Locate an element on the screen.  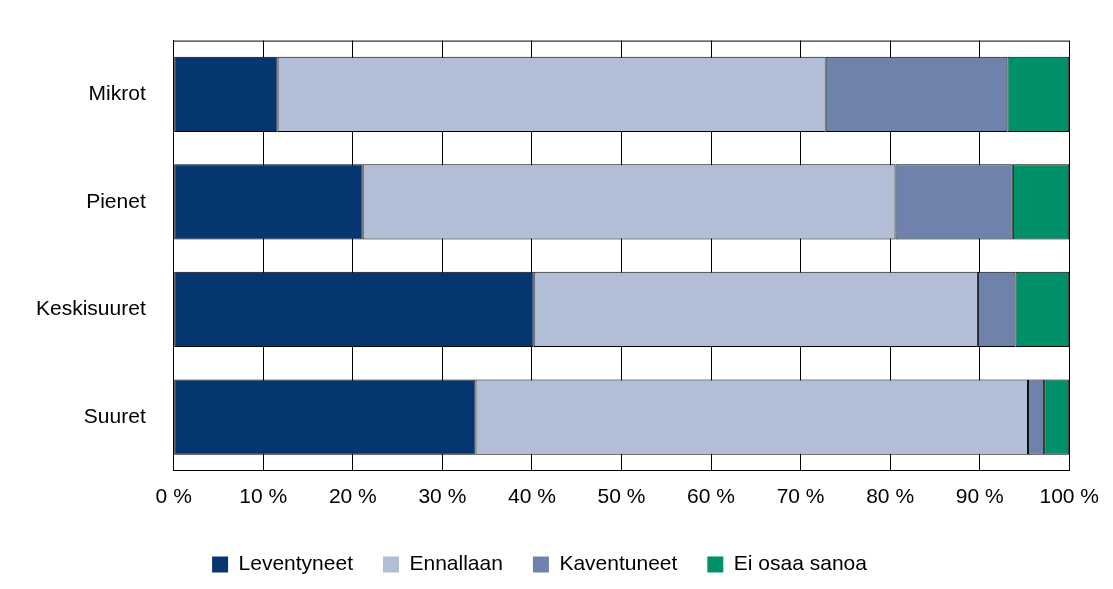
y-tick-label: Suuret is located at coordinates (114, 415).